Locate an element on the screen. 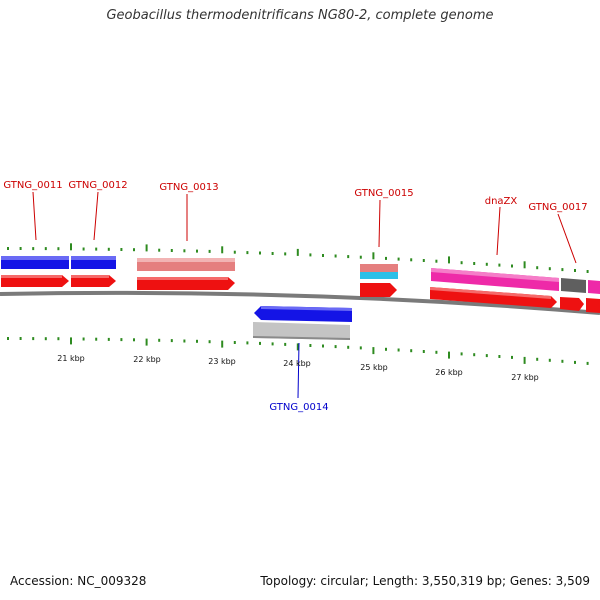 Image resolution: width=600 pixels, height=600 pixels. gene-gtng-0017-gray is located at coordinates (573, 285).